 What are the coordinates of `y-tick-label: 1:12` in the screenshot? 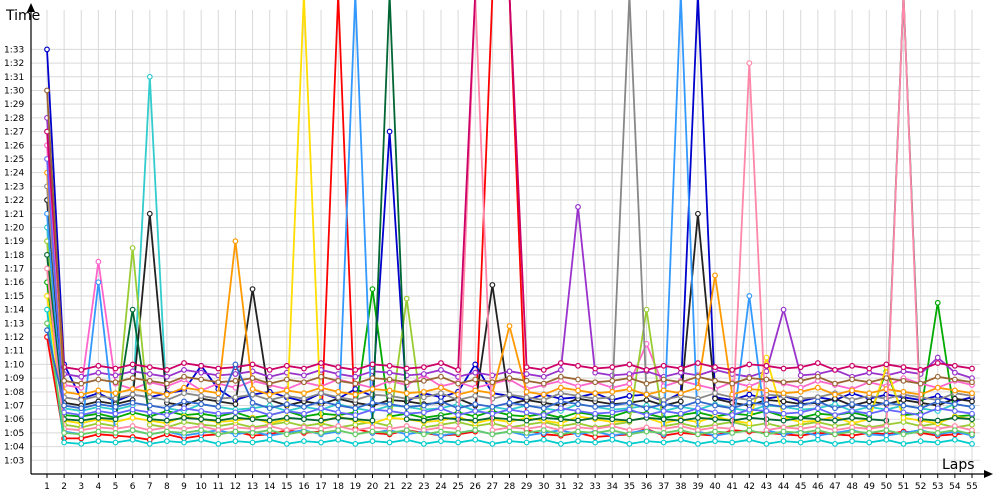 It's located at (14, 338).